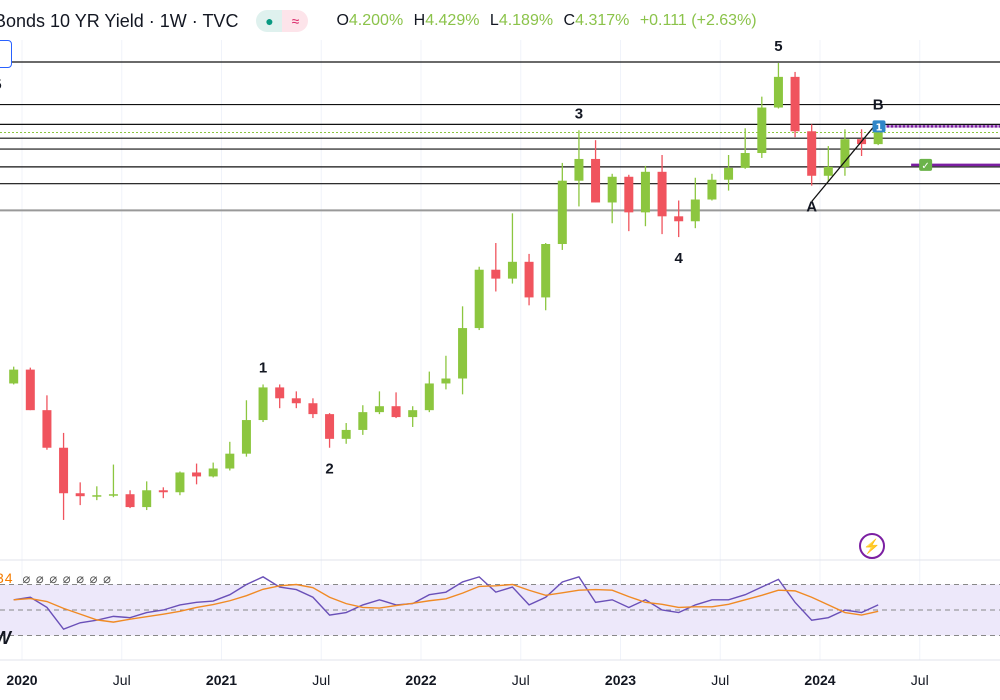  Describe the element at coordinates (579, 113) in the screenshot. I see `wave-label-3: 3` at that location.